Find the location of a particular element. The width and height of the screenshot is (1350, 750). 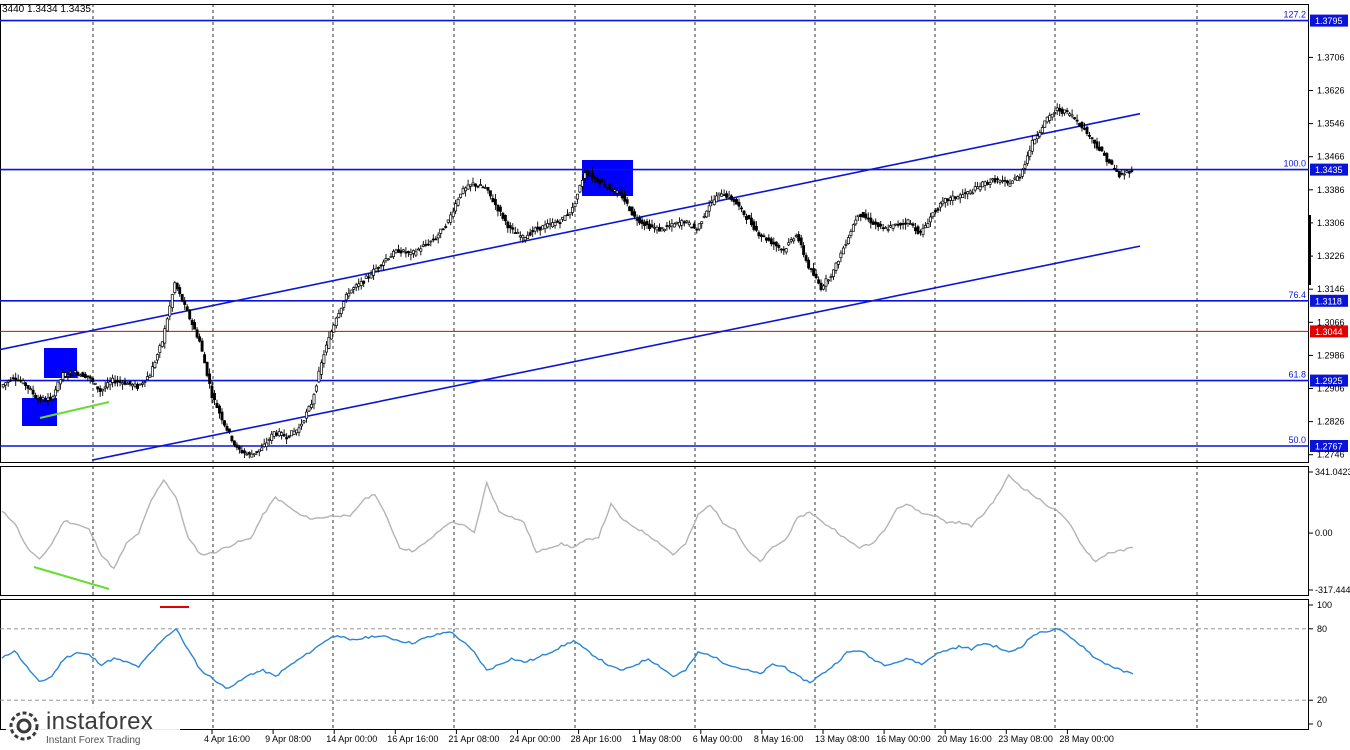

price-tick-label: 1.3706 is located at coordinates (1331, 57).